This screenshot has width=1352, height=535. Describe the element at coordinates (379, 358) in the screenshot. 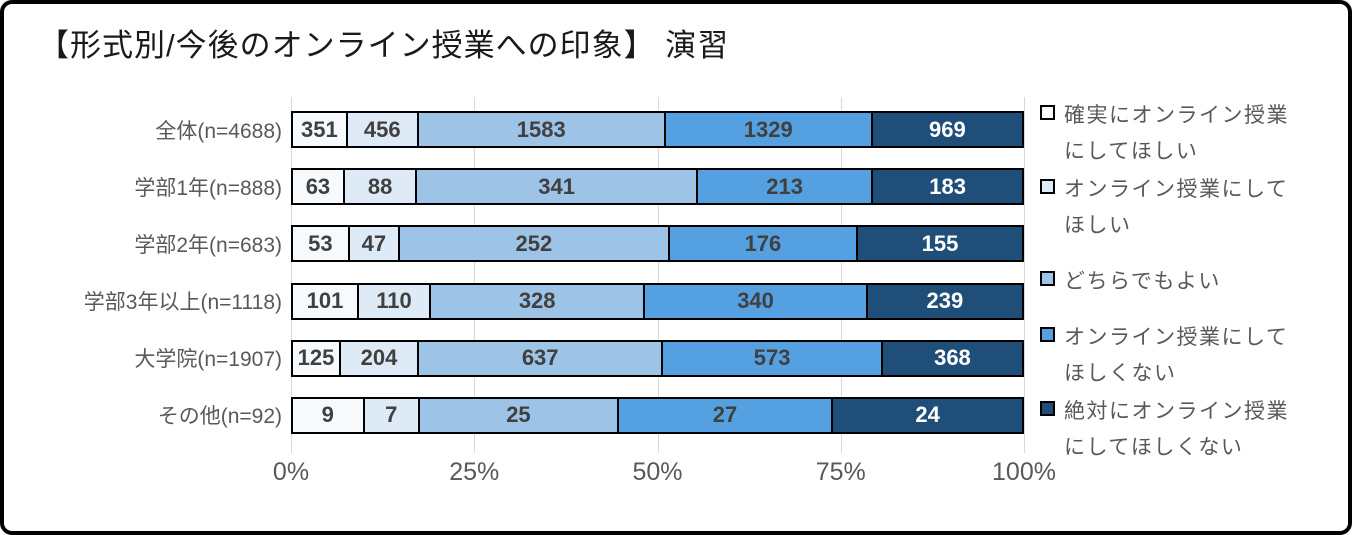

I see `bar-segment: 204` at that location.